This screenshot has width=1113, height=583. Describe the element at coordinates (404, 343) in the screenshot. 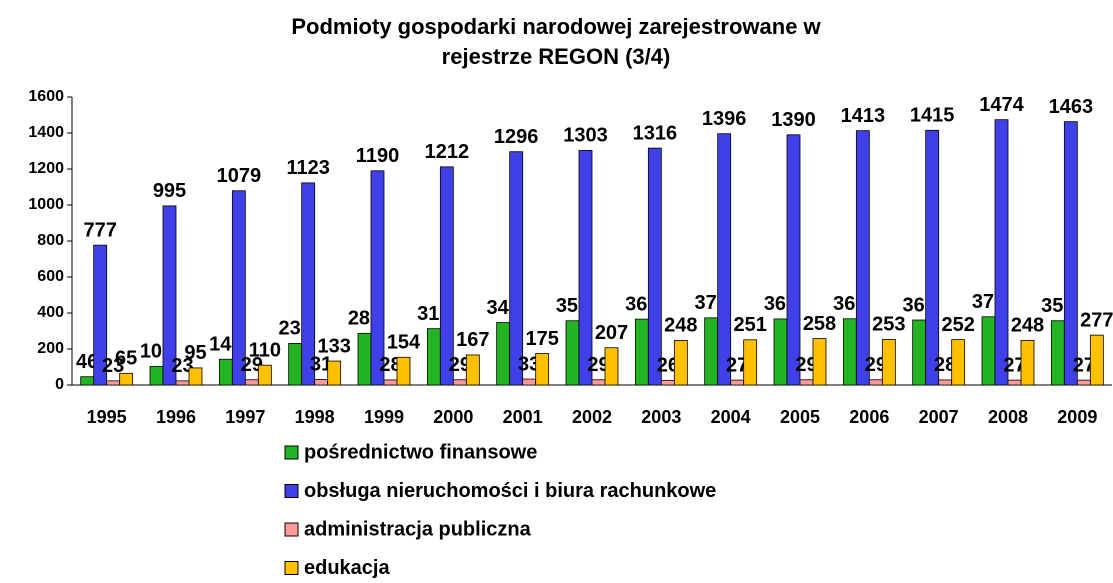

I see `data-label: 154` at that location.